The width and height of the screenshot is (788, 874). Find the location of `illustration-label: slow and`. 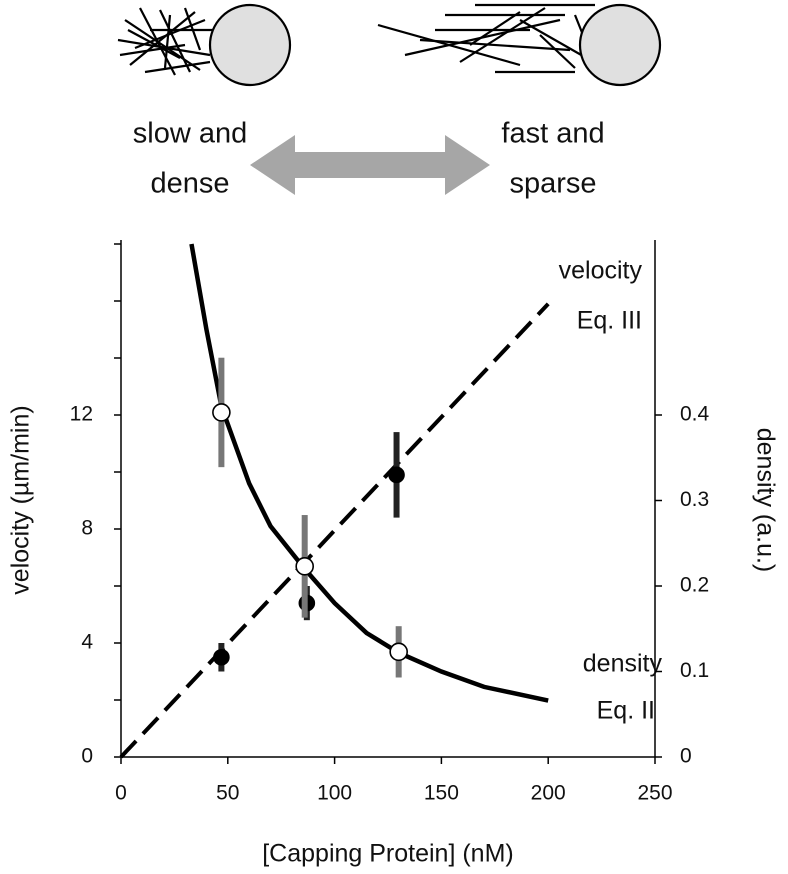

illustration-label: slow and is located at coordinates (190, 134).